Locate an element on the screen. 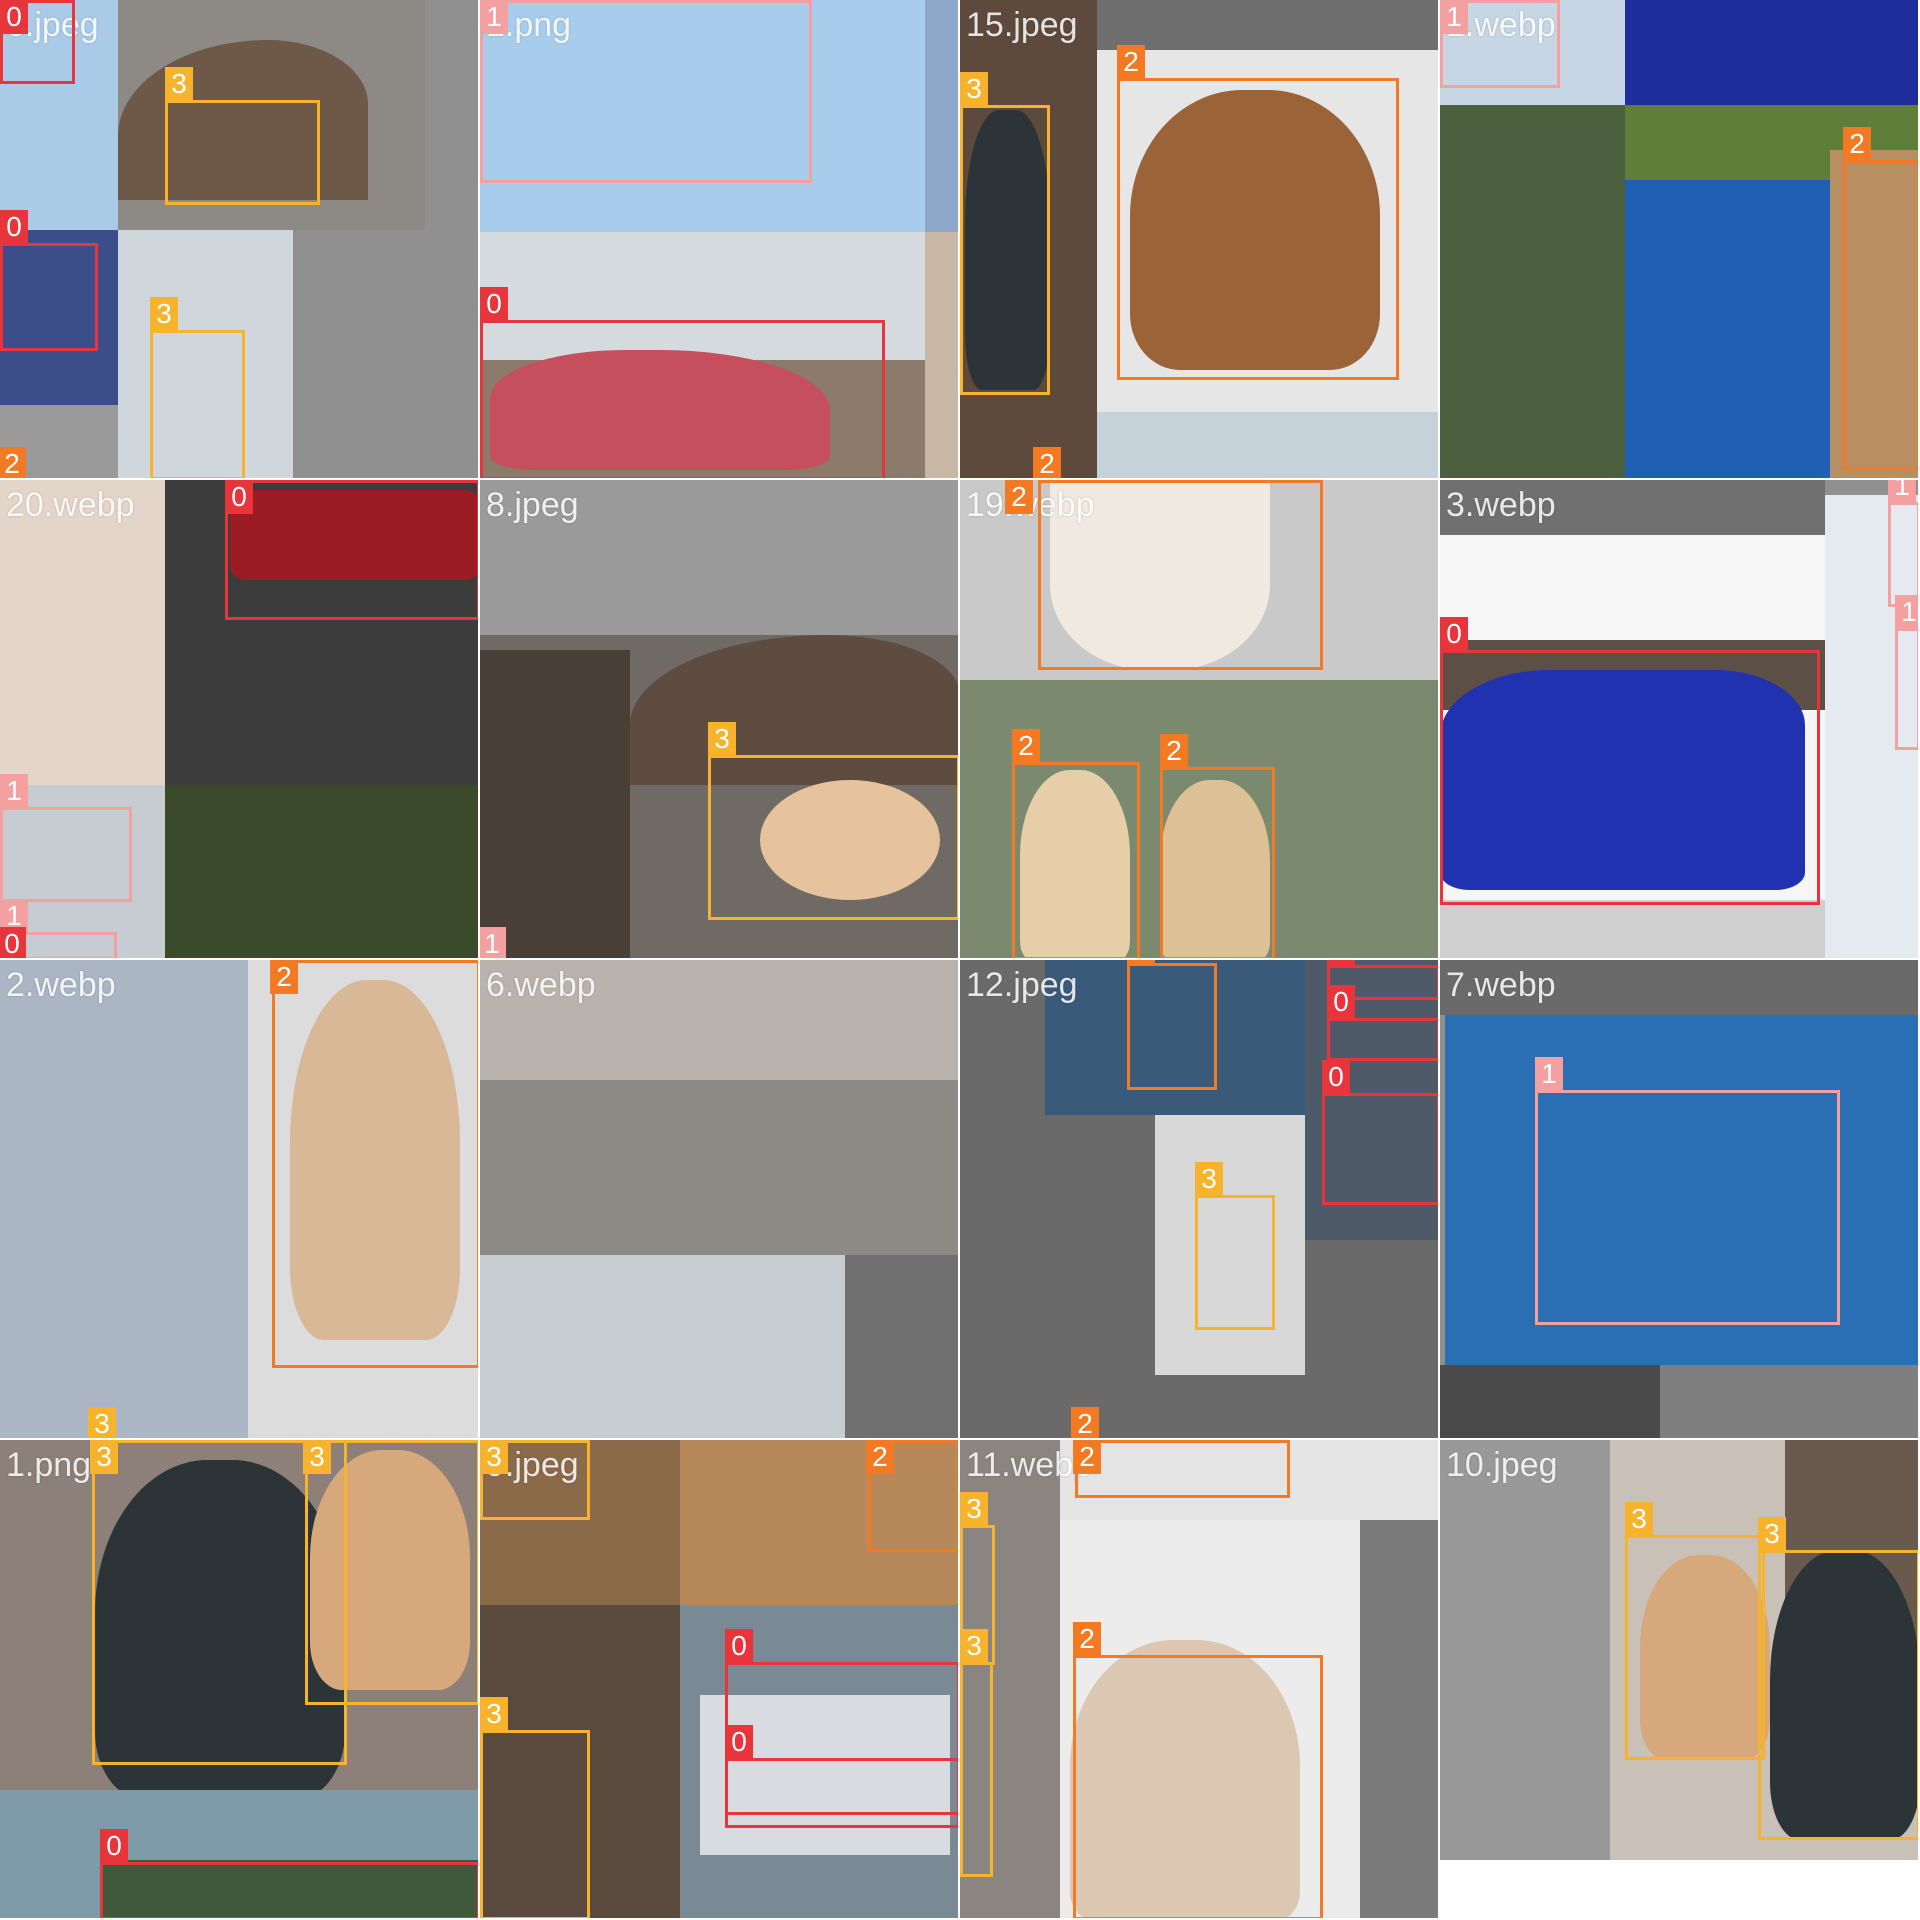  mosaic-tile: 11.webp 3 3 2 2 is located at coordinates (1200, 1680).